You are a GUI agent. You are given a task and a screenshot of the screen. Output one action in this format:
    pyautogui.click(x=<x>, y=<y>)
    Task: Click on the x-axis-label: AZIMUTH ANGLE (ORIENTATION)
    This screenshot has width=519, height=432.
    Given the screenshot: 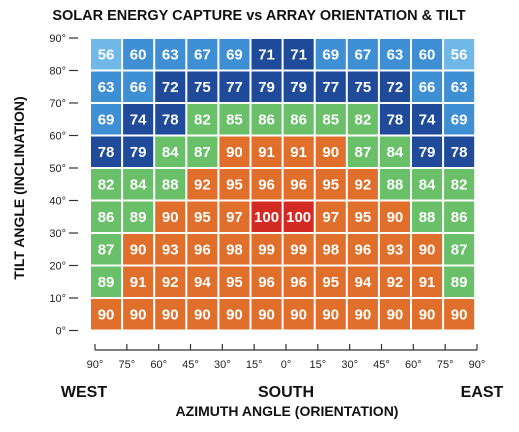 What is the action you would take?
    pyautogui.click(x=287, y=411)
    